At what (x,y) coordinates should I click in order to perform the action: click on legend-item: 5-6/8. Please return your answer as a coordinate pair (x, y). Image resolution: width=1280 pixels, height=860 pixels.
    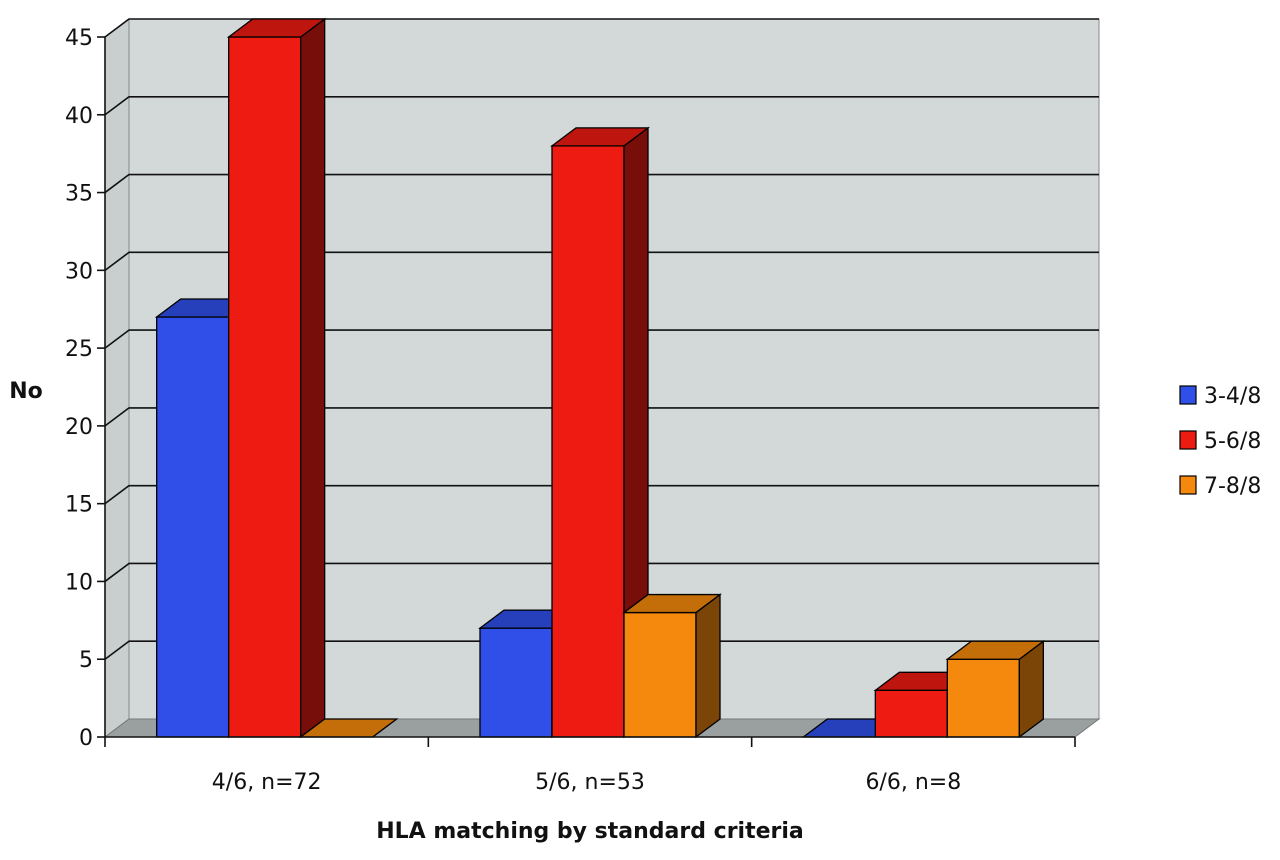
    Looking at the image, I should click on (1220, 441).